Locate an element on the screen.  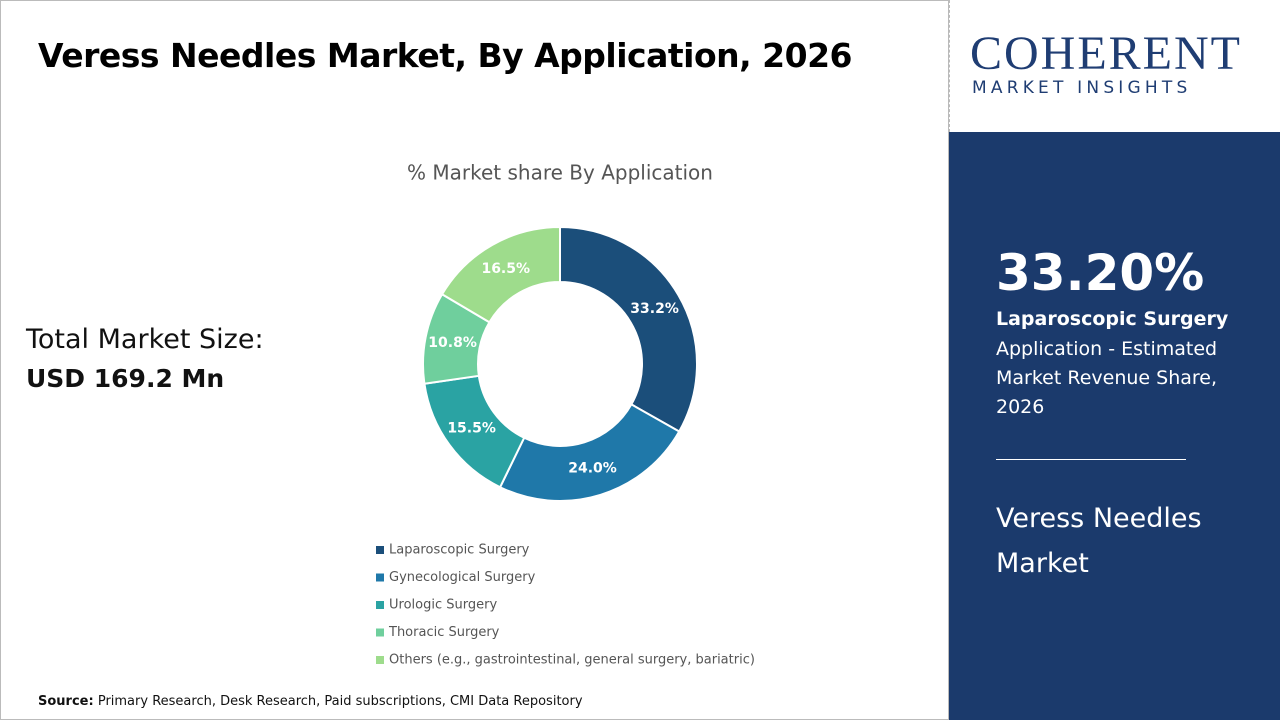
highlight: 33.20% is located at coordinates (1100, 273).